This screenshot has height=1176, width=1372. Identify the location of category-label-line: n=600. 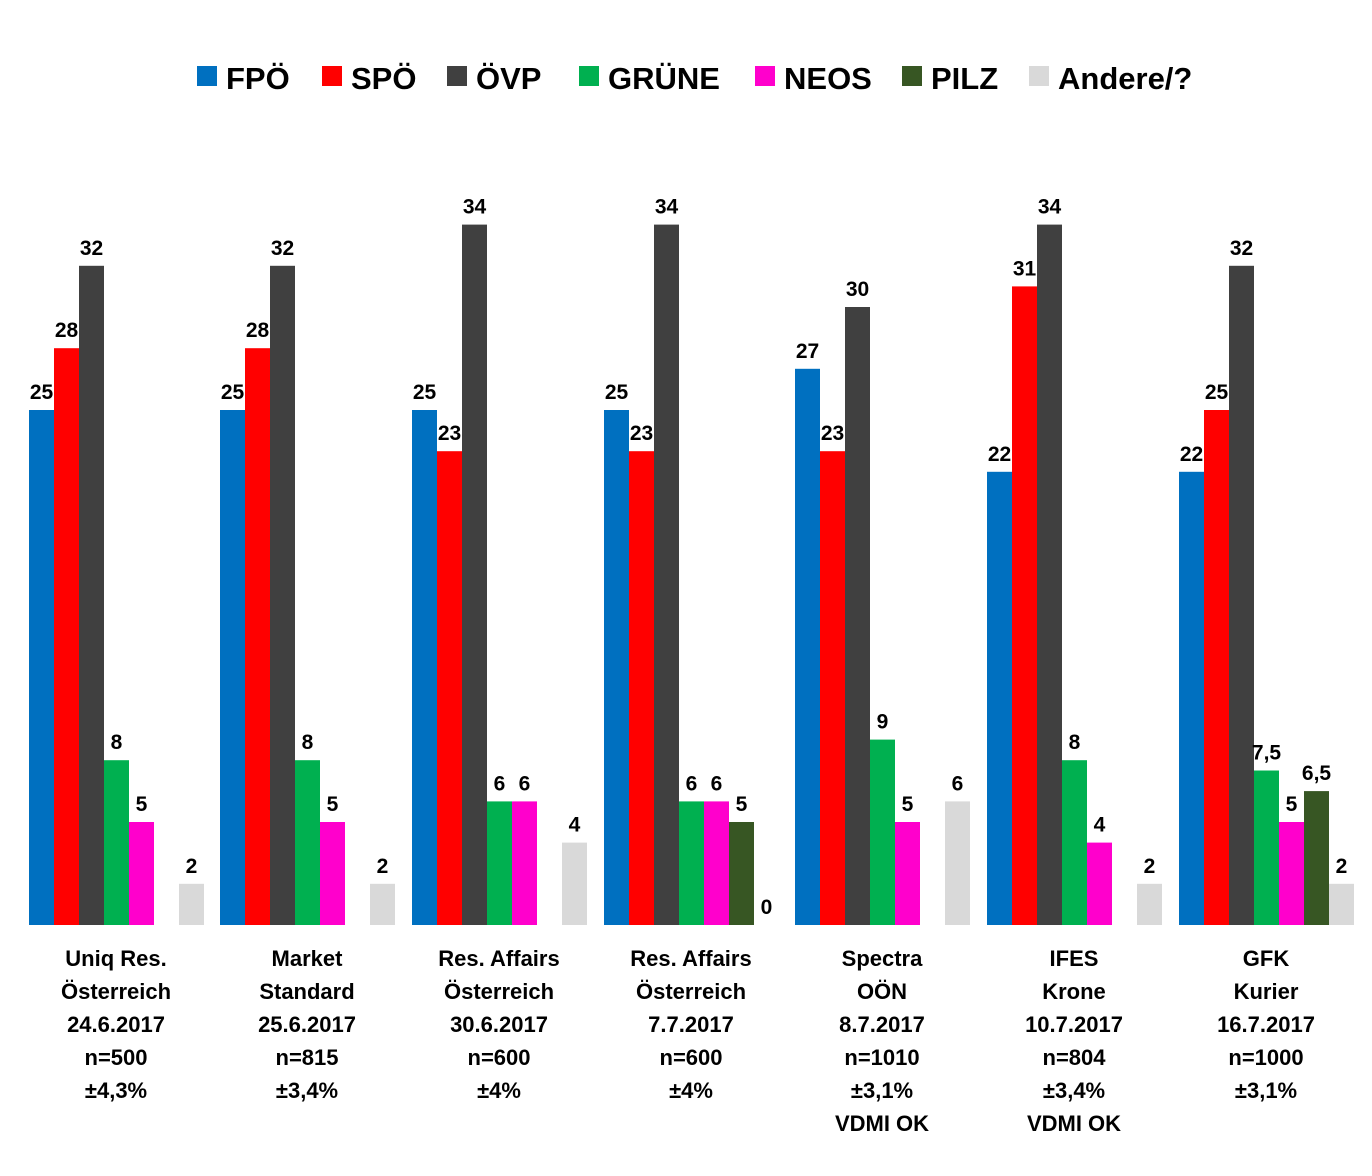
(691, 1057).